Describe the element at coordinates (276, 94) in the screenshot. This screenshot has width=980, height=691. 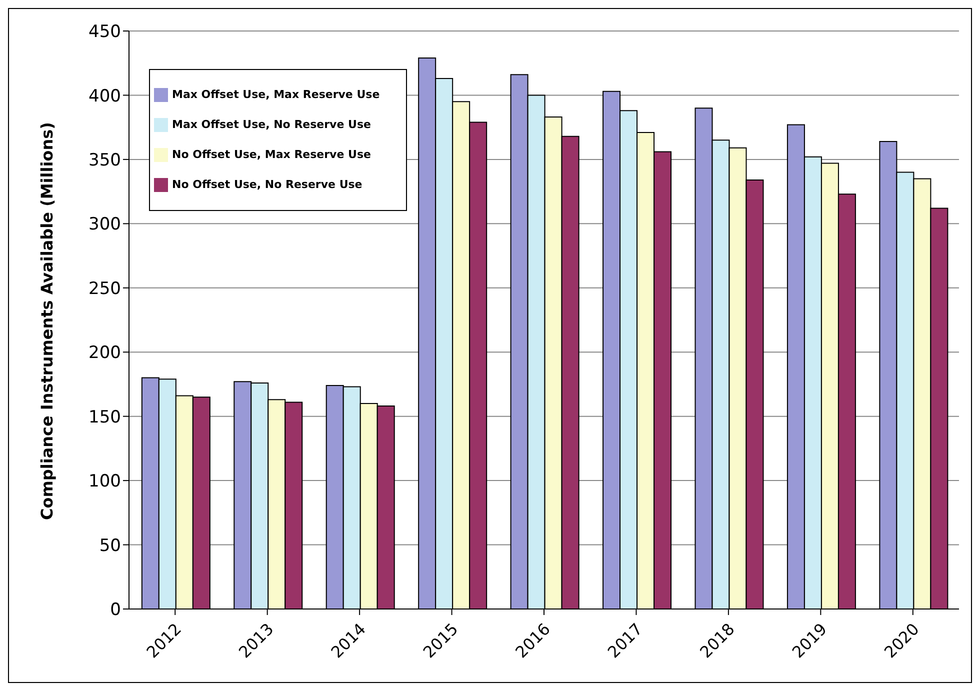
I see `legend-label: Max Offset Use, Max Reserve Use` at that location.